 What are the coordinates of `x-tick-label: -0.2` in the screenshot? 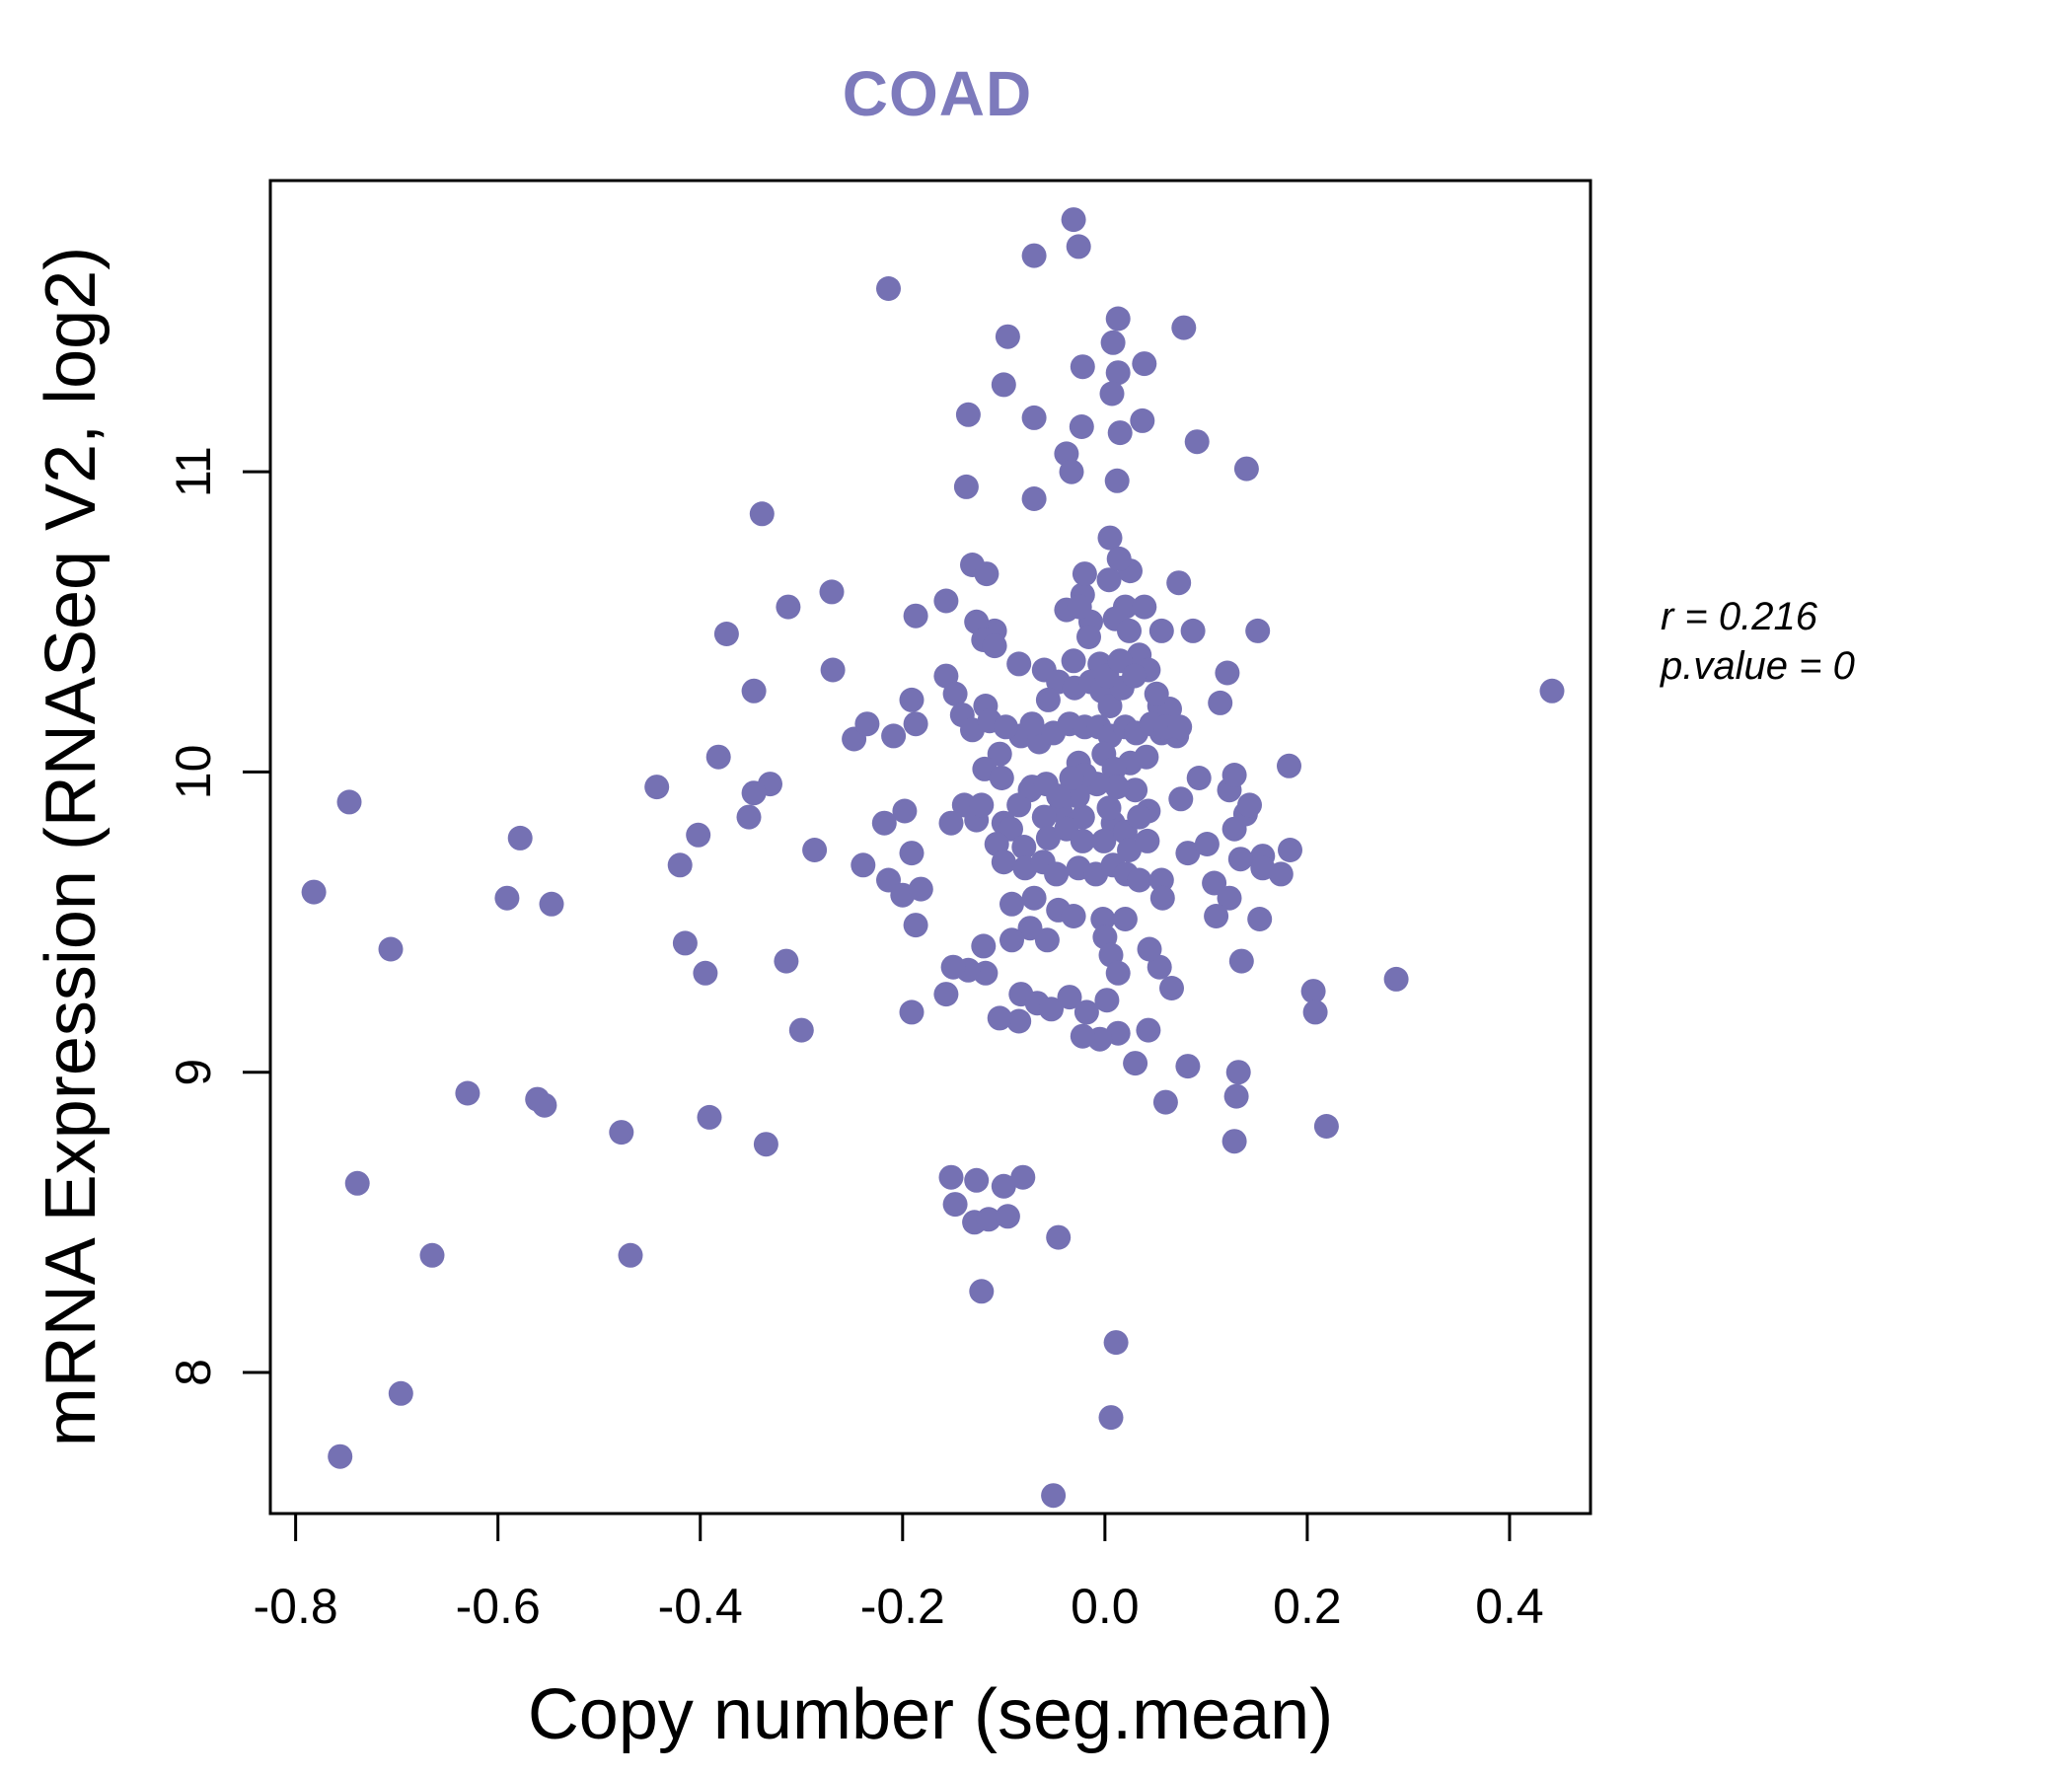 It's located at (903, 1607).